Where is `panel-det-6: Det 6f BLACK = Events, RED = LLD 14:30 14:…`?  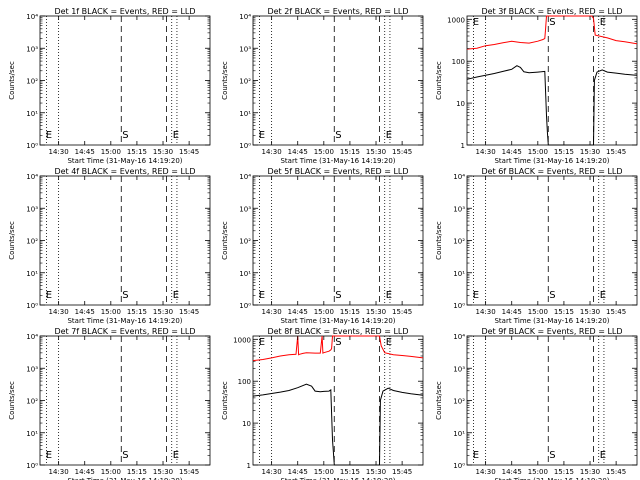 panel-det-6: Det 6f BLACK = Events, RED = LLD 14:30 14:… is located at coordinates (536, 246).